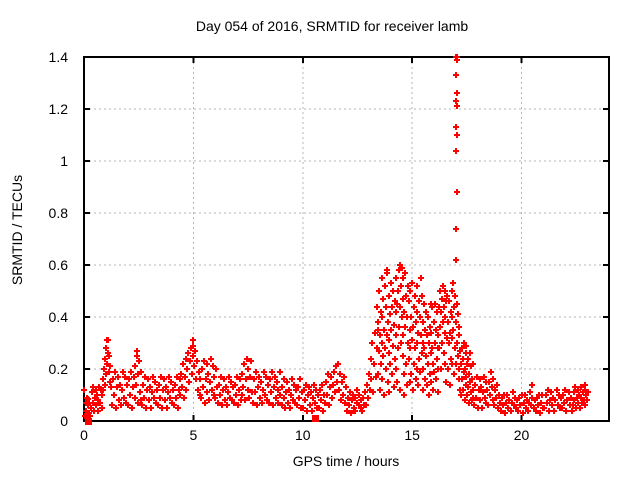  I want to click on x-tick-label: 15, so click(412, 435).